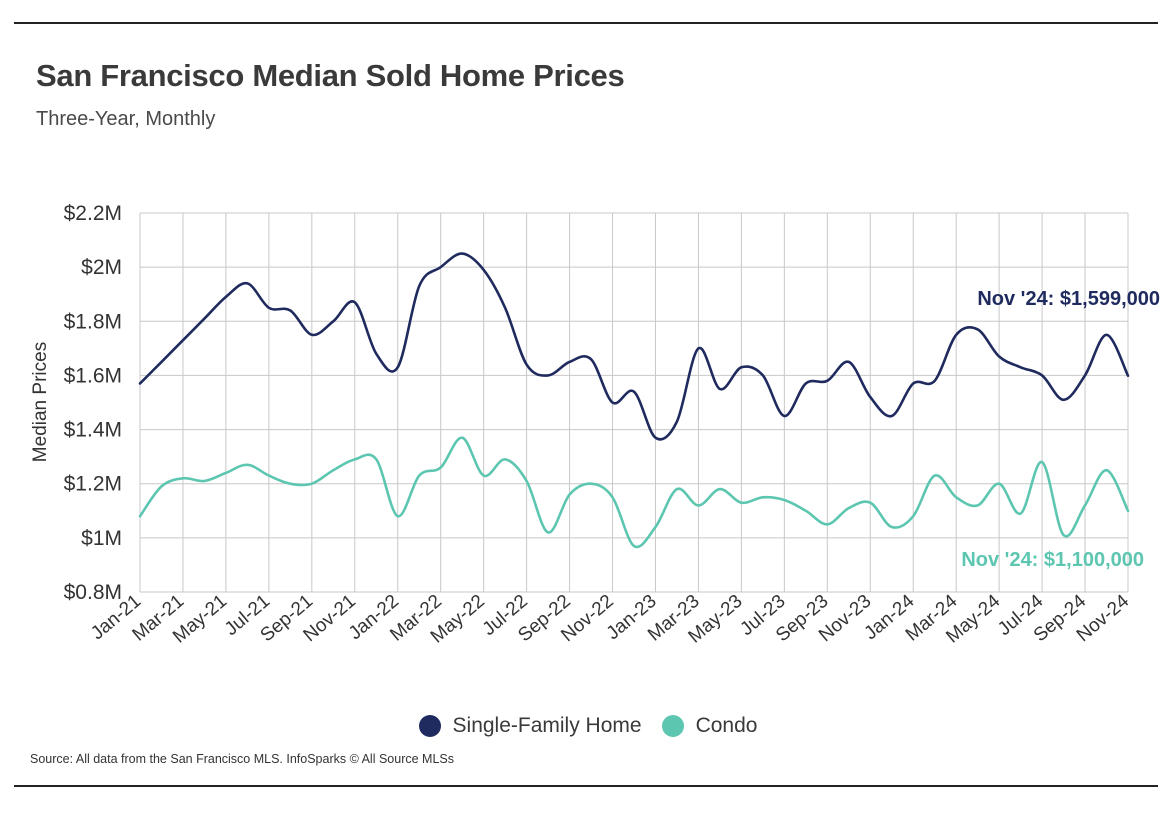 The image size is (1176, 820). What do you see at coordinates (429, 726) in the screenshot?
I see `legend-swatch-single-family` at bounding box center [429, 726].